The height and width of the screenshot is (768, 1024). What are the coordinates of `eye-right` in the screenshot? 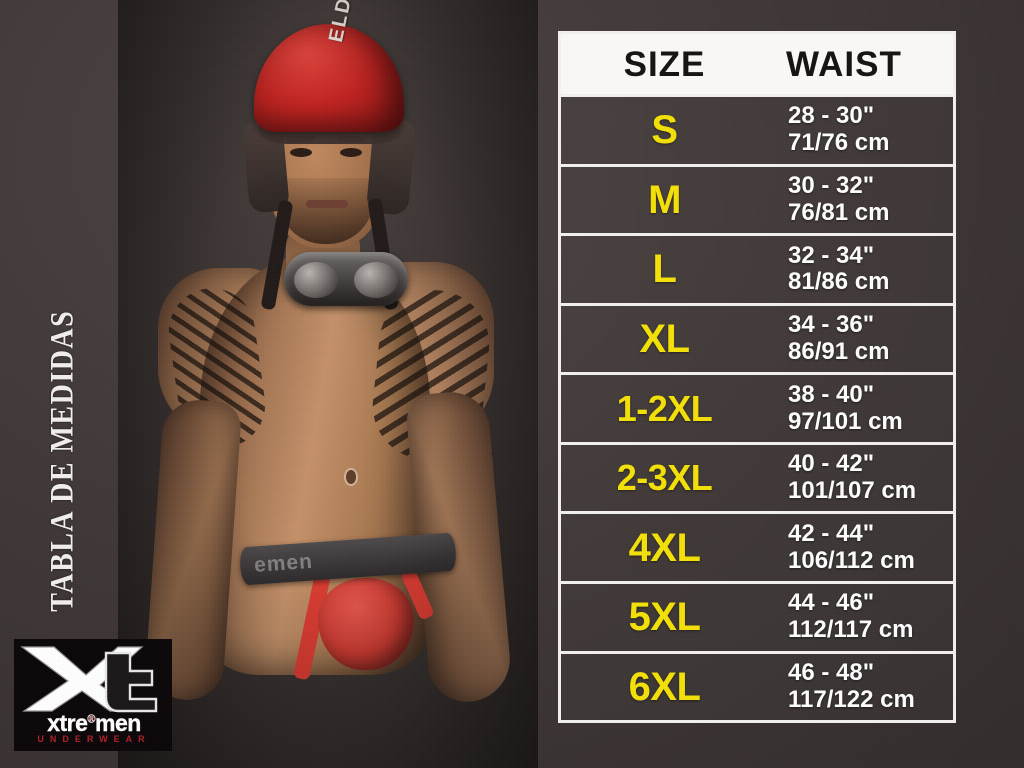 It's located at (351, 152).